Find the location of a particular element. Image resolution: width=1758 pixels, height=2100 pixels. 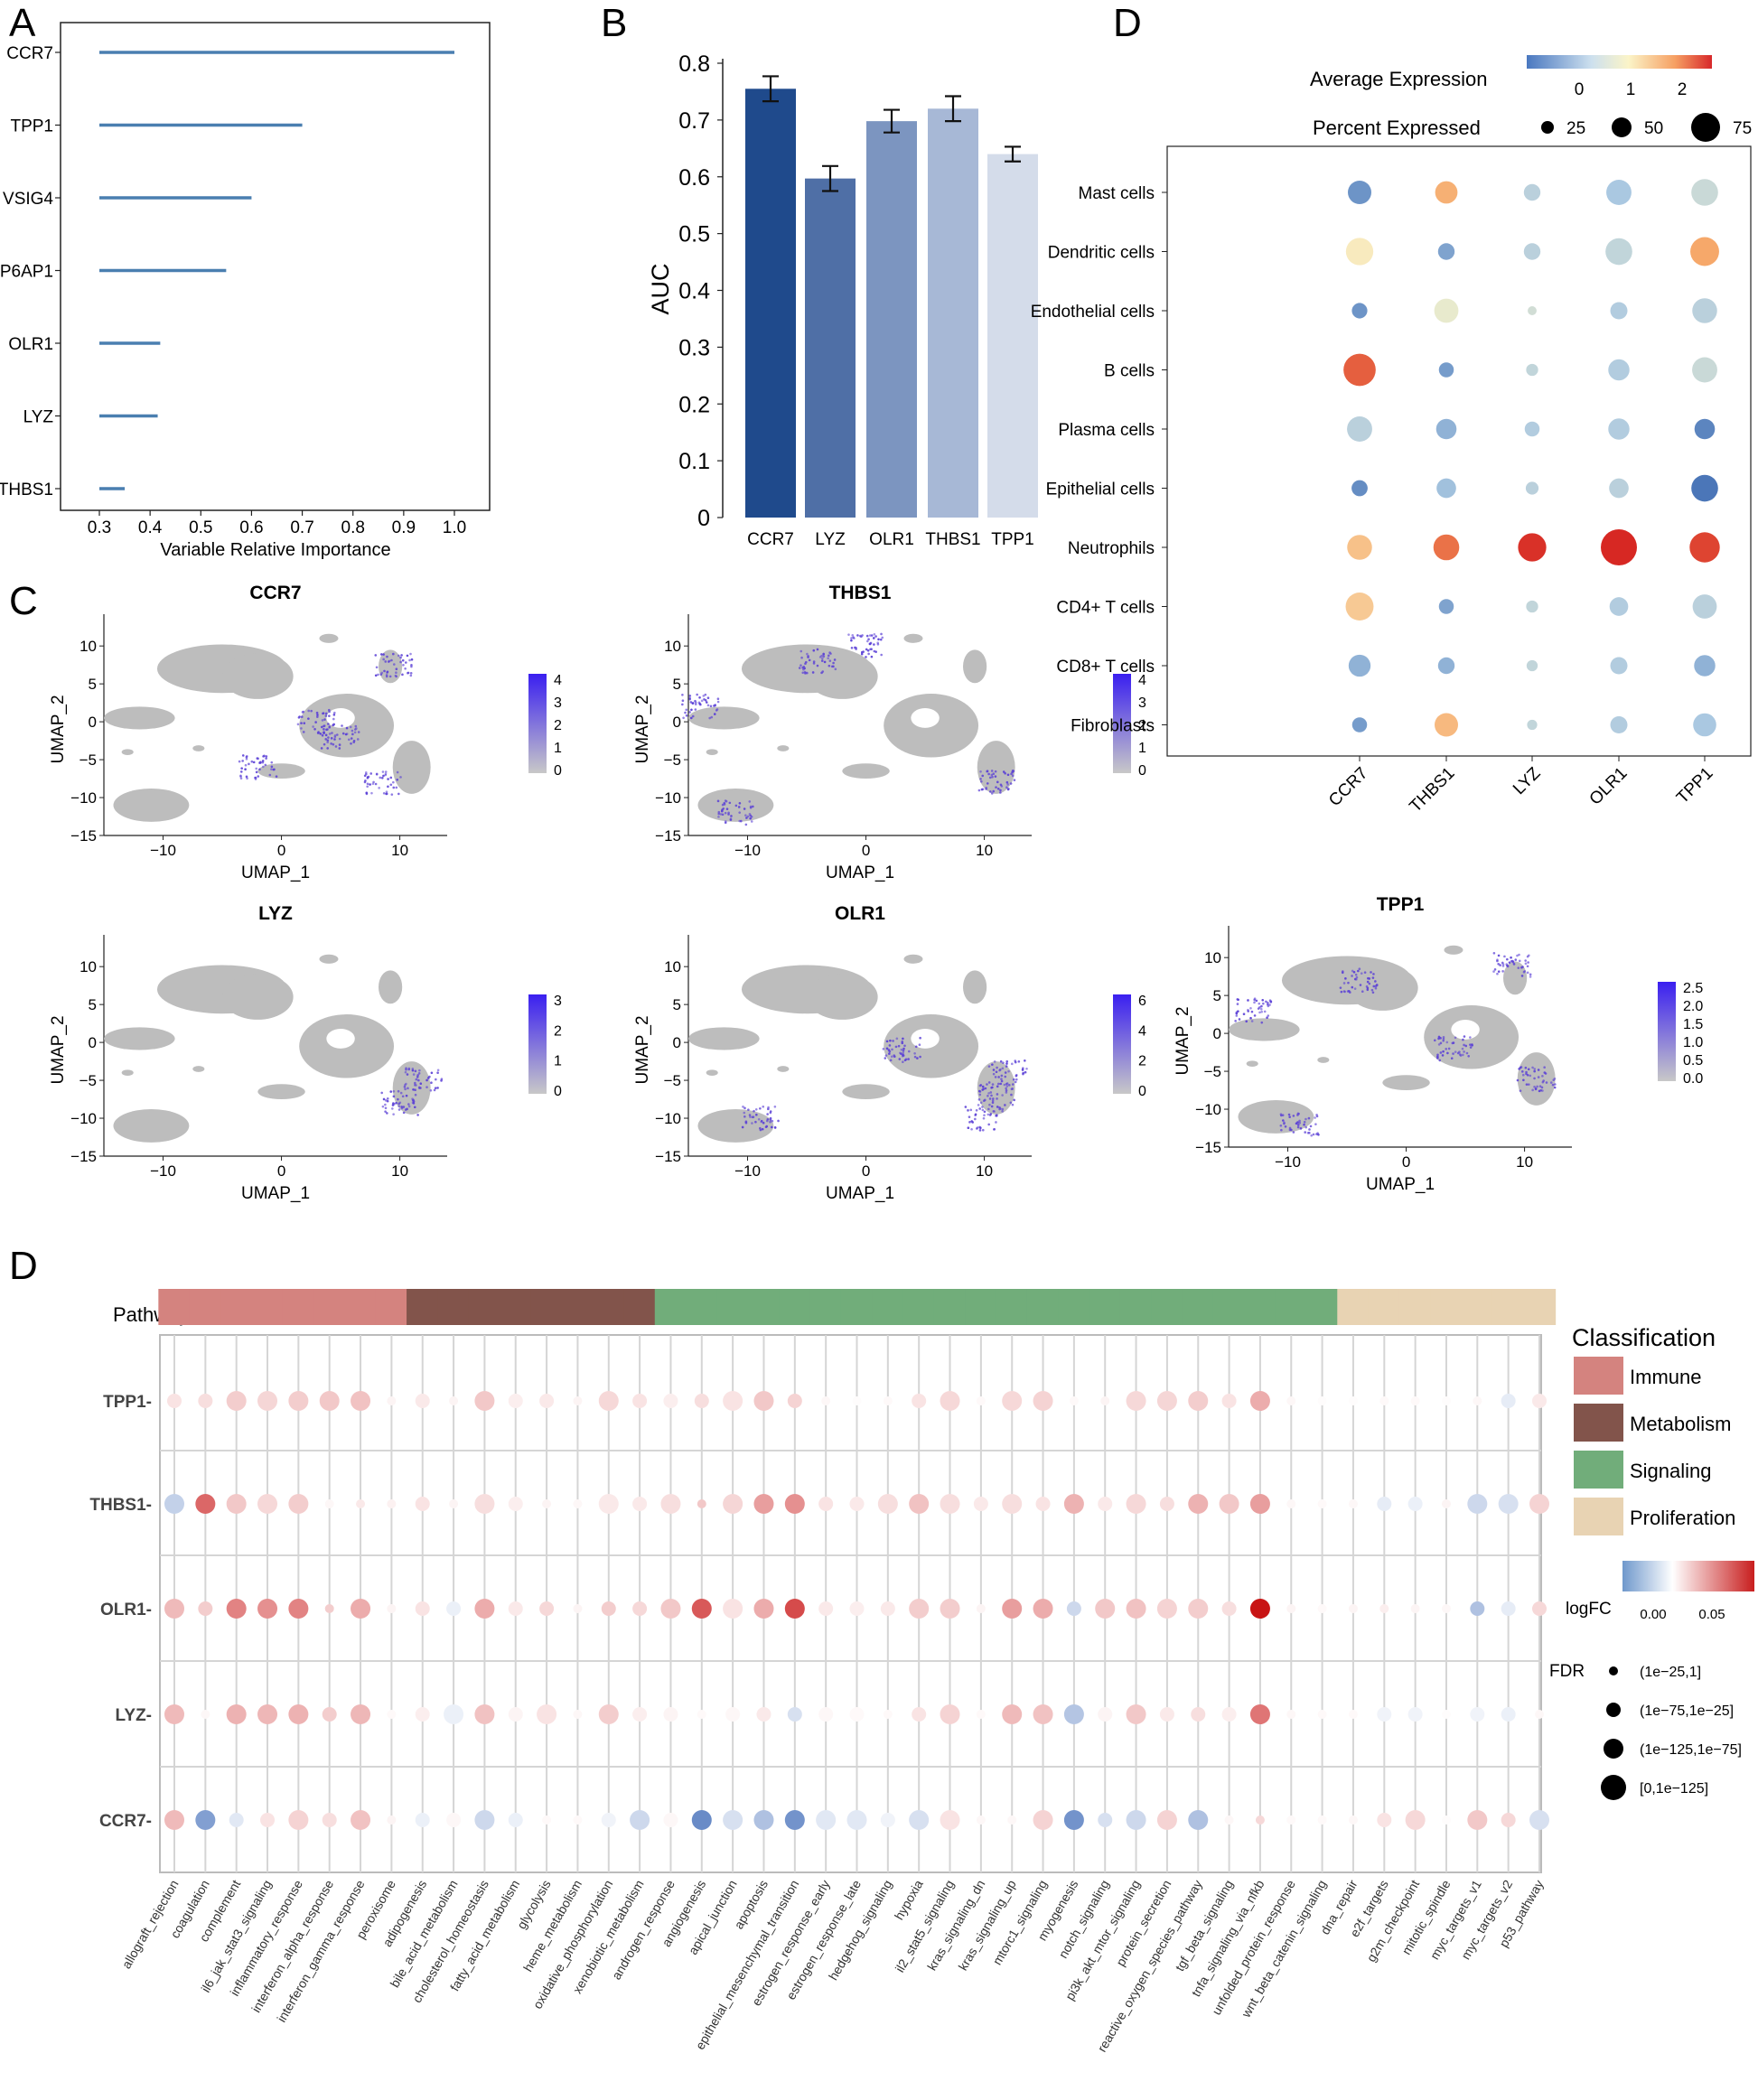

color-legend-title: Average Expression is located at coordinates (1399, 79).